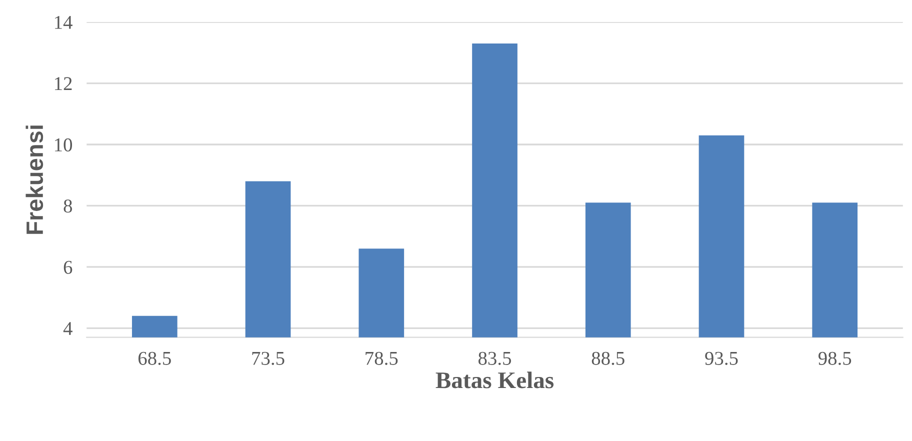 This screenshot has height=441, width=912. What do you see at coordinates (63, 83) in the screenshot?
I see `y-tick-label: 12` at bounding box center [63, 83].